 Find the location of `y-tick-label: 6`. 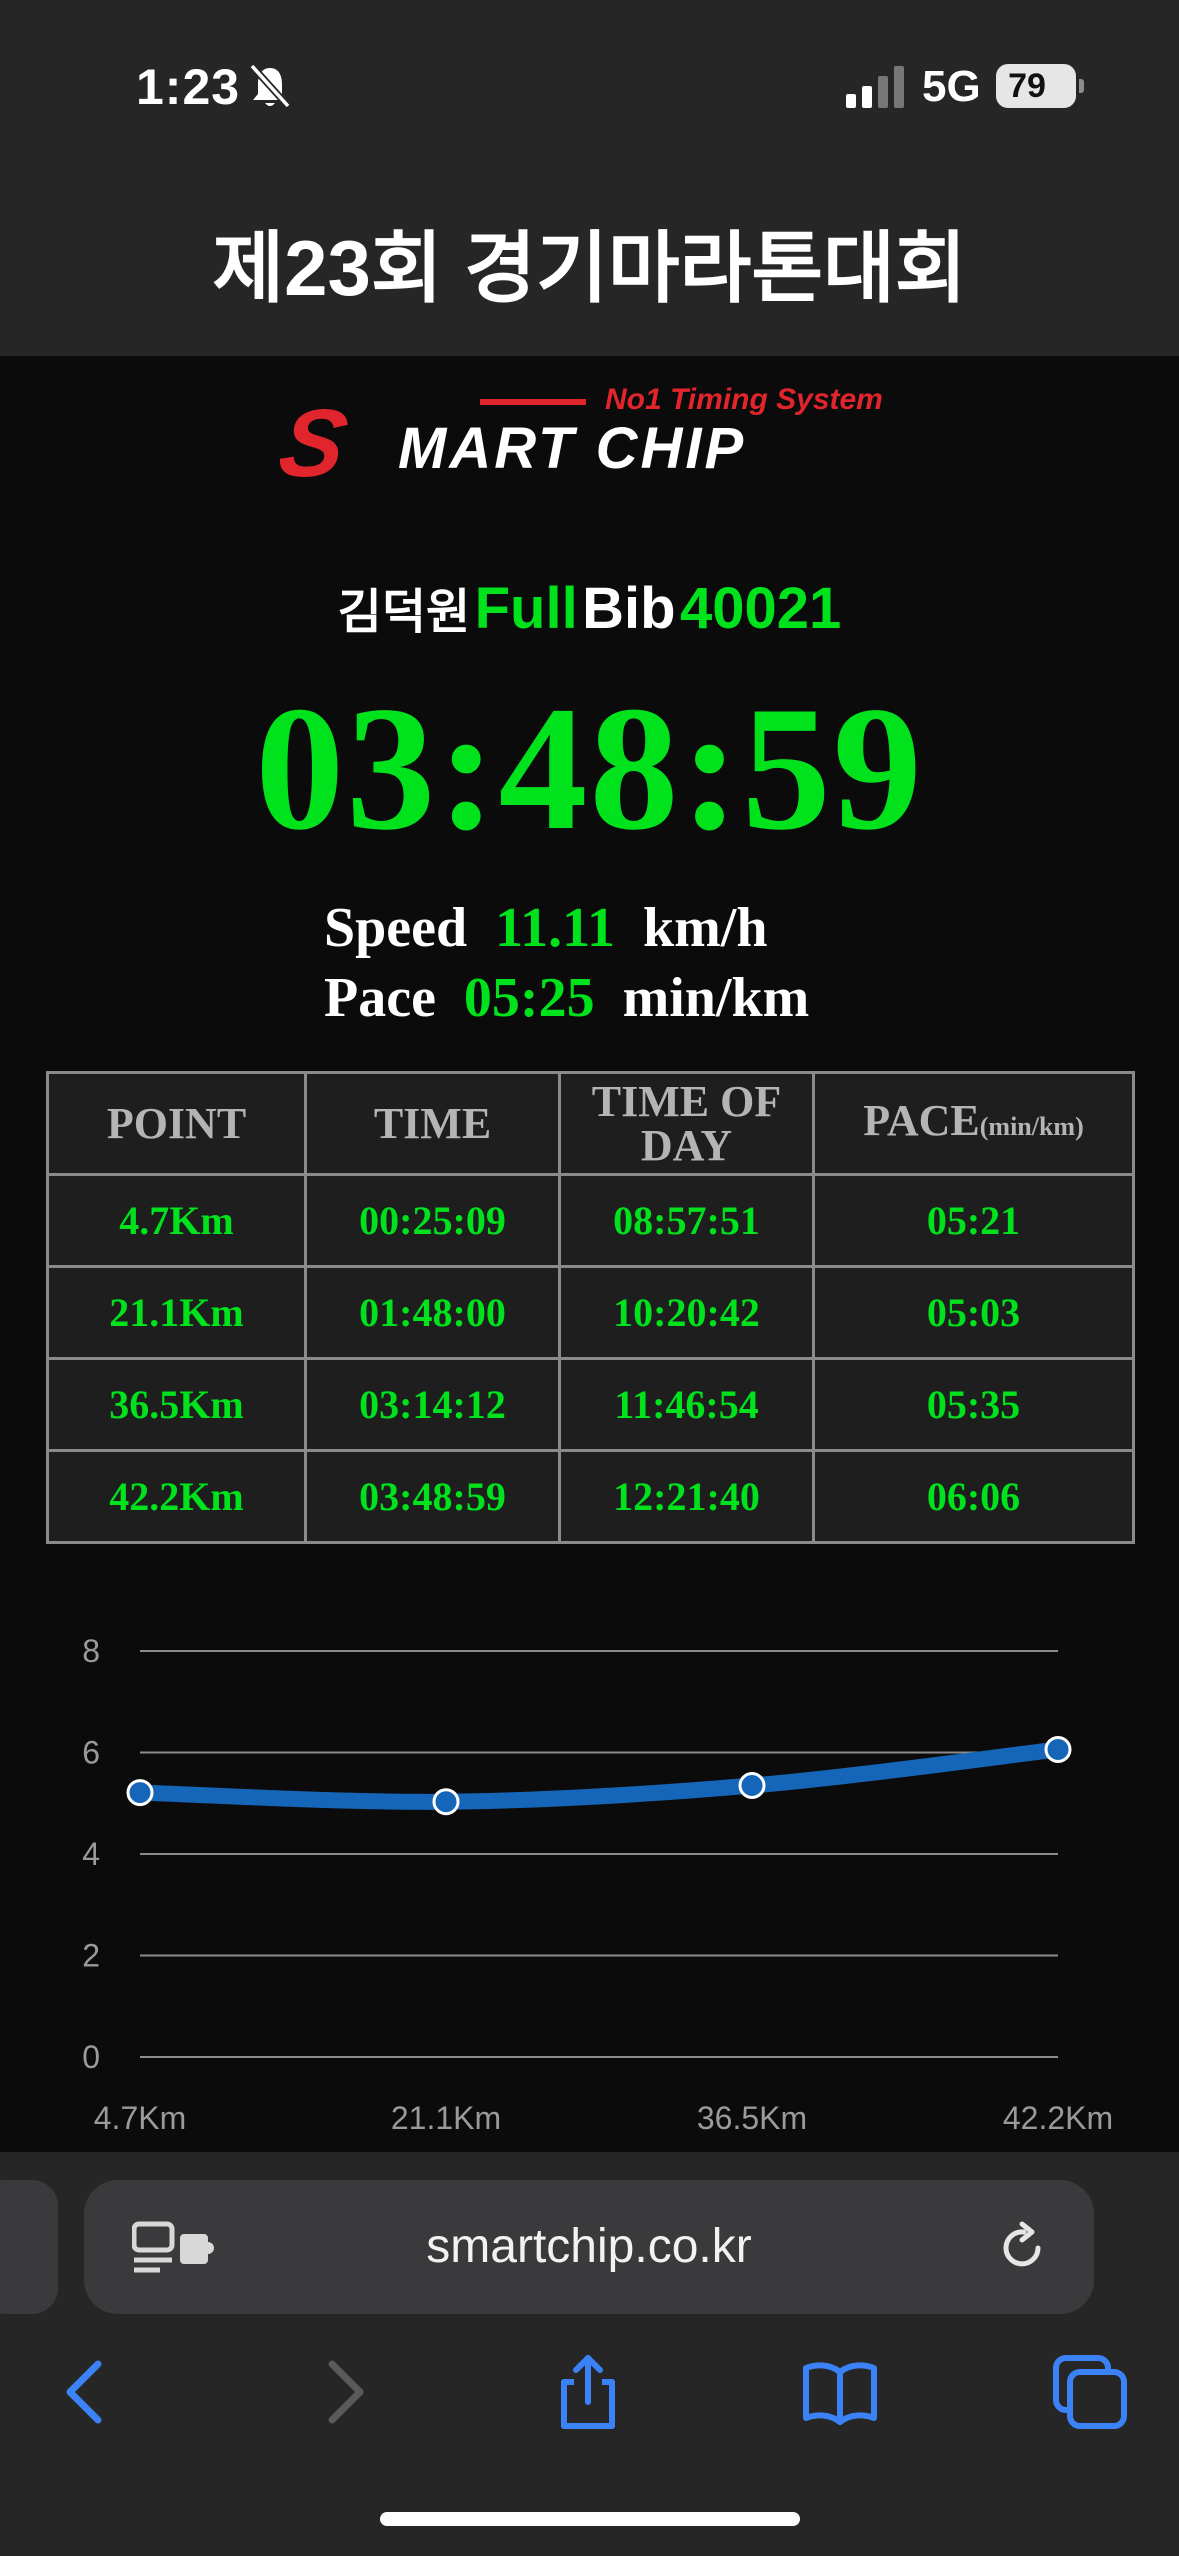

y-tick-label: 6 is located at coordinates (91, 1753).